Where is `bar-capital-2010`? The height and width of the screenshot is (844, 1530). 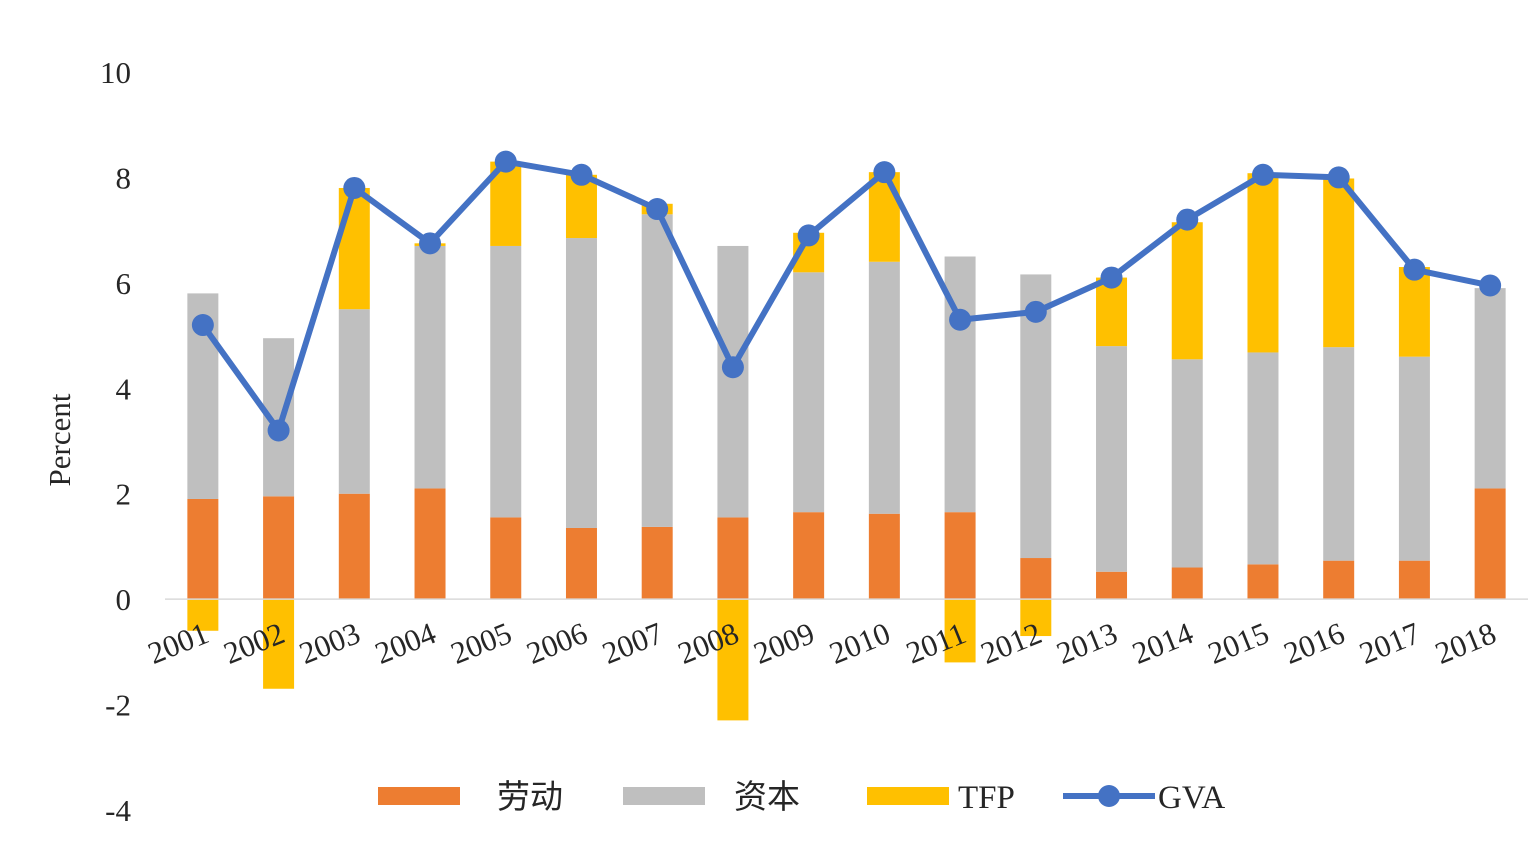 bar-capital-2010 is located at coordinates (884, 387).